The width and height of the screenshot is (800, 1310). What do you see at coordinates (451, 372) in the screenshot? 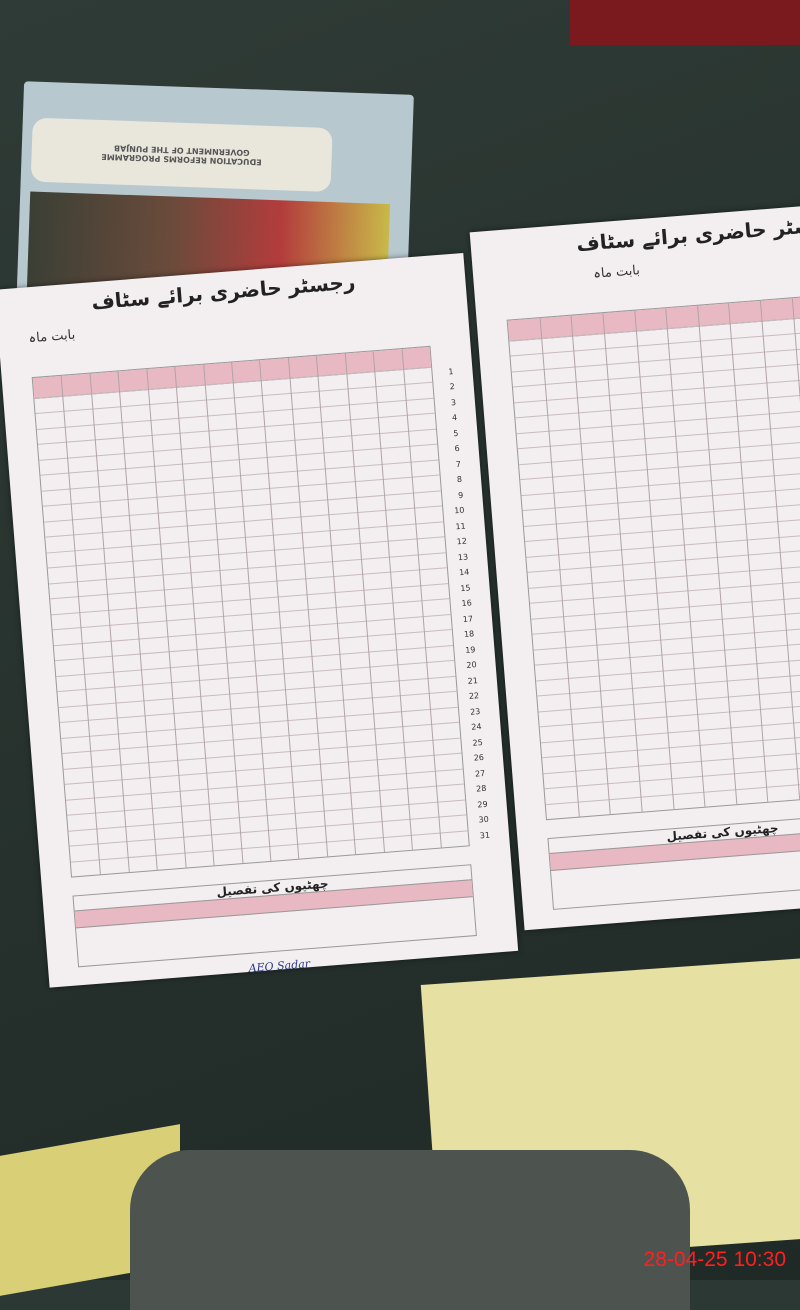
I see `row-number: 1` at bounding box center [451, 372].